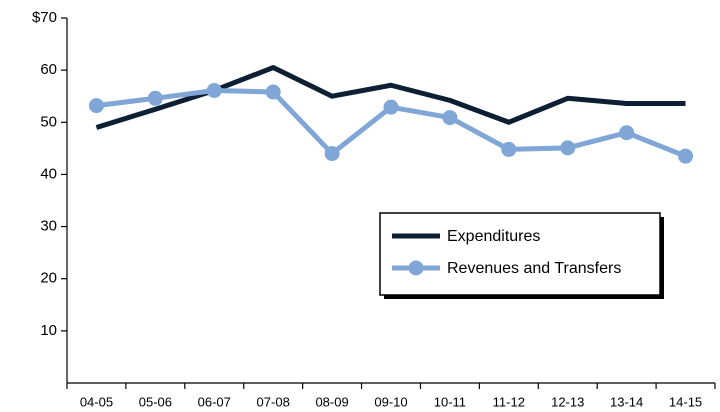 Image resolution: width=720 pixels, height=412 pixels. I want to click on x-tick-label: 06-07, so click(214, 401).